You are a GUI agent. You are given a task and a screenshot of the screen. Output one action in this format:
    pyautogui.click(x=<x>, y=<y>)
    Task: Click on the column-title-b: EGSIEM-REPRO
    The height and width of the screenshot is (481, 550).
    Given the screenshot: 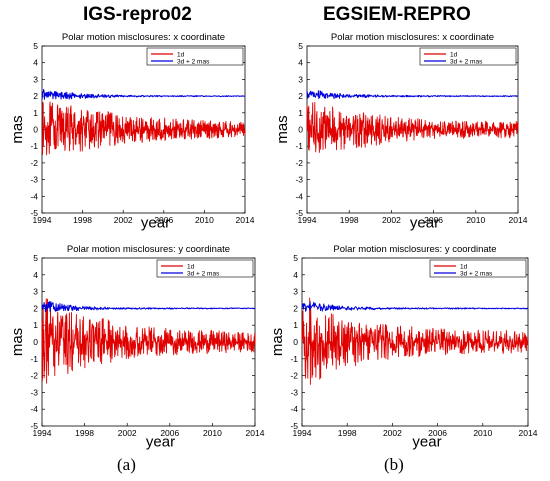 What is the action you would take?
    pyautogui.click(x=397, y=14)
    